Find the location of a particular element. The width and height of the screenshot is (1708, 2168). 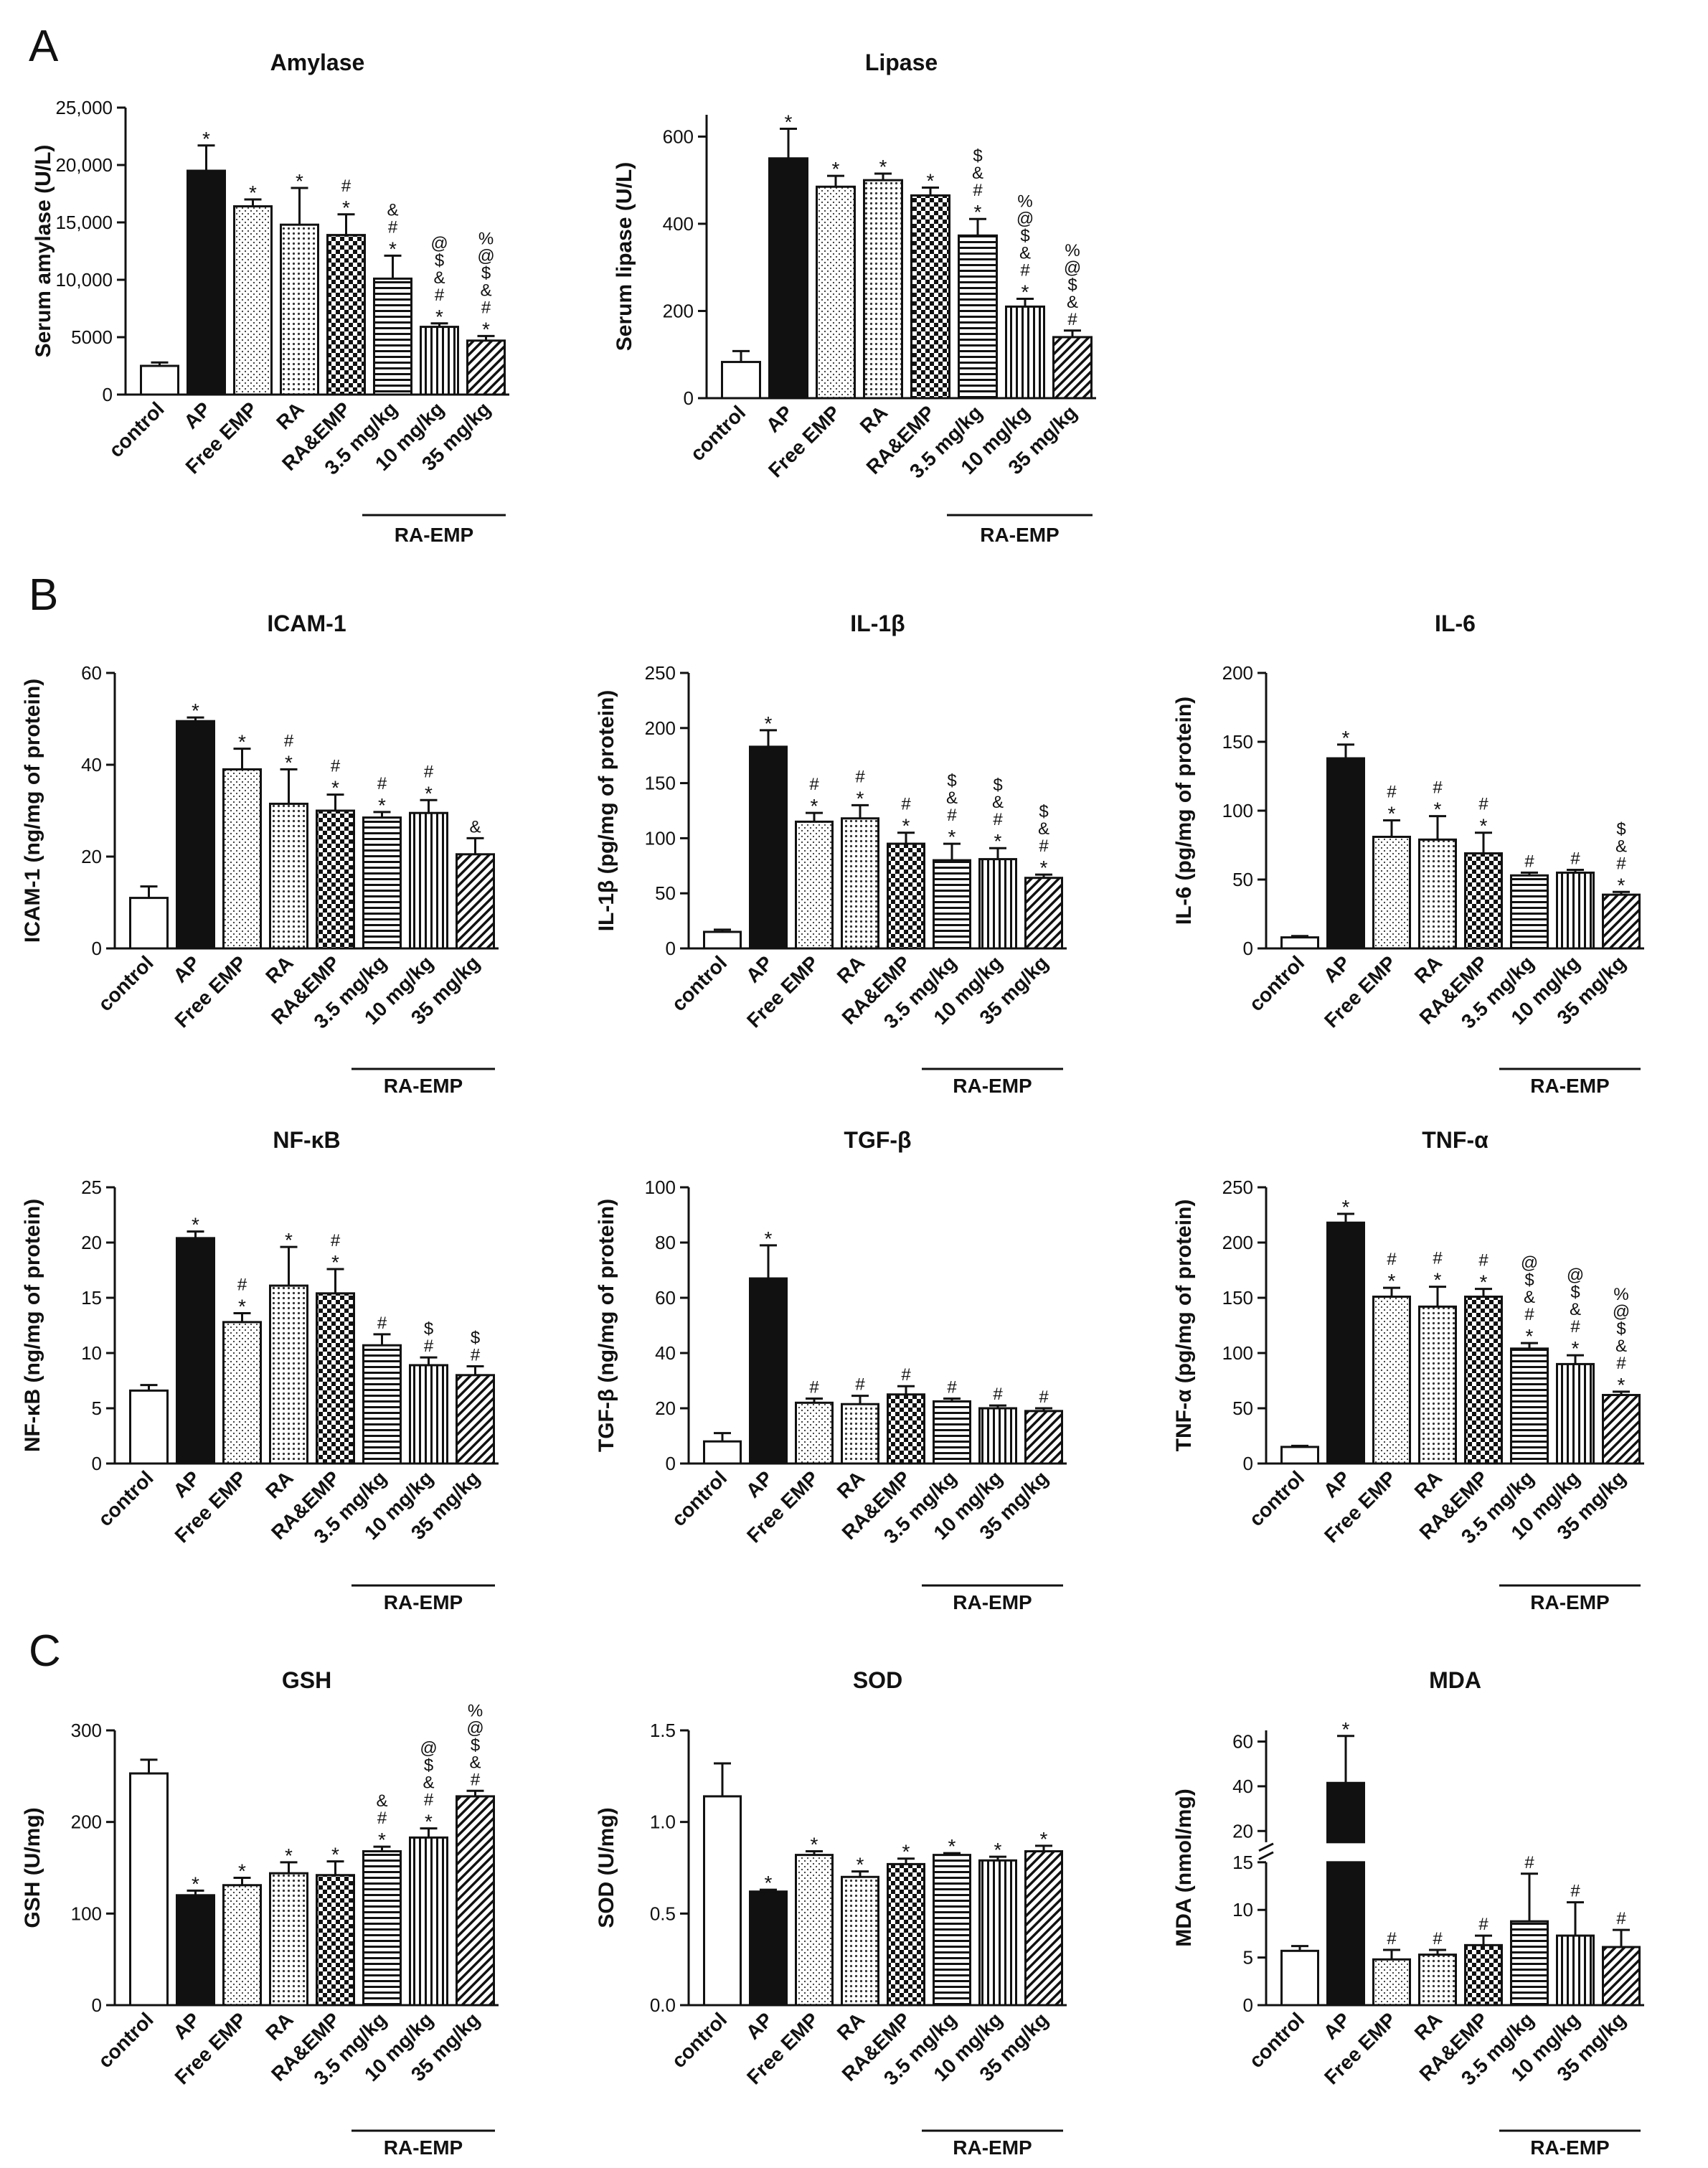

axis-break-mark is located at coordinates (1266, 1856).